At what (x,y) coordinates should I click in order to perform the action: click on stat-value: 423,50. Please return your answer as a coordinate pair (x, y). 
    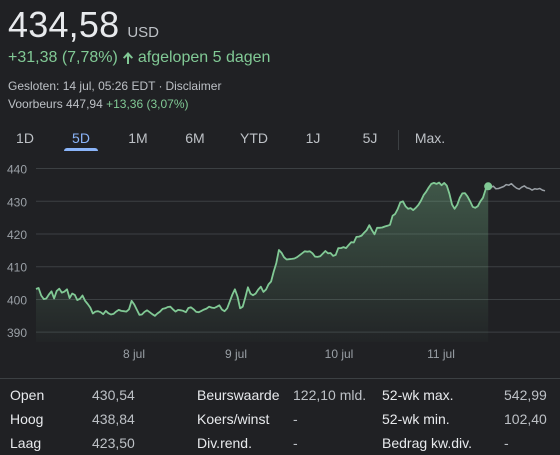
    Looking at the image, I should click on (113, 443).